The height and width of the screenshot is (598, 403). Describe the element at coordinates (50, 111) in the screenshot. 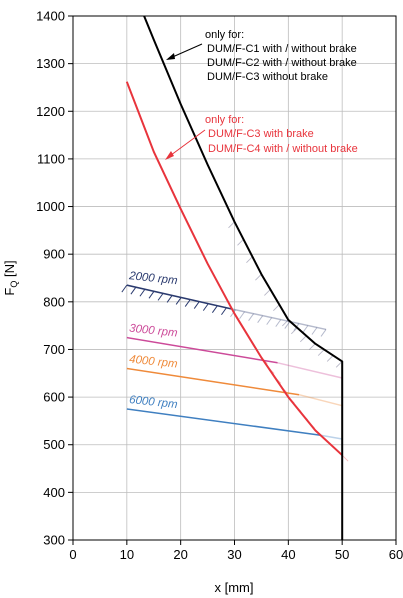

I see `y-tick-label: 1200` at that location.